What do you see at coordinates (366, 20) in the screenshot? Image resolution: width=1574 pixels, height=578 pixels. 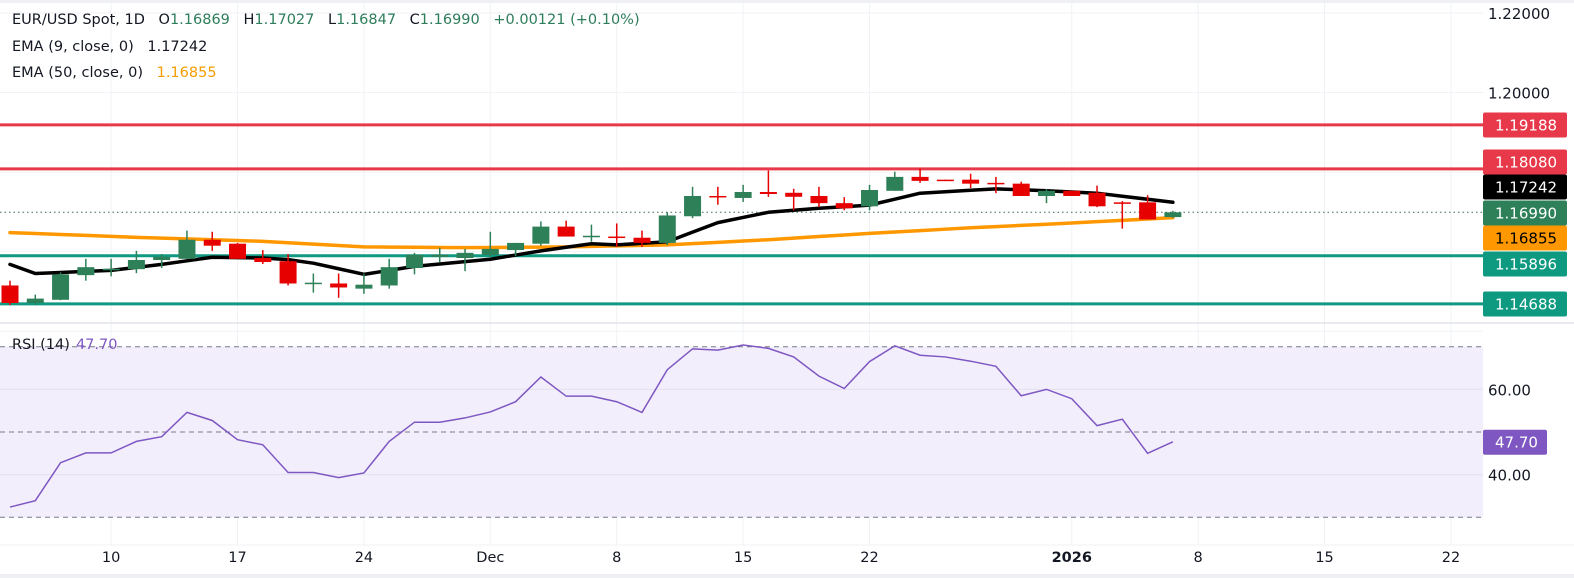 I see `low-value: 1.16847` at bounding box center [366, 20].